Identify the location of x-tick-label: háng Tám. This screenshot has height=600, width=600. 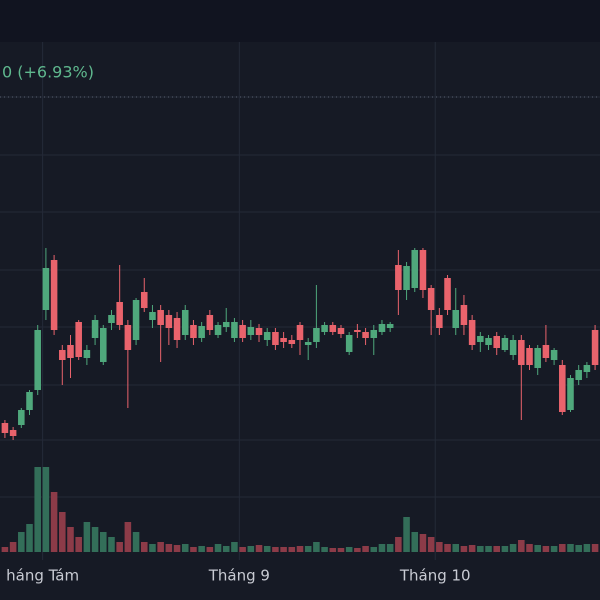
(42, 576).